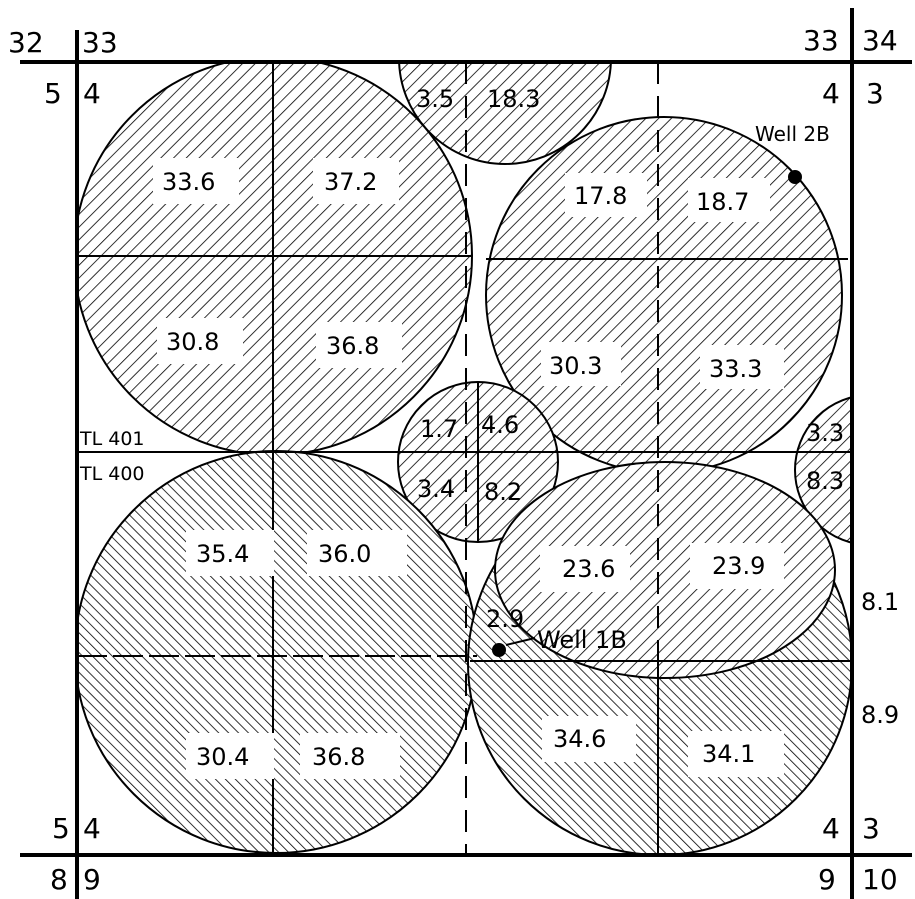 This screenshot has width=915, height=899. I want to click on upper-right-value-4: 33.3, so click(735, 369).